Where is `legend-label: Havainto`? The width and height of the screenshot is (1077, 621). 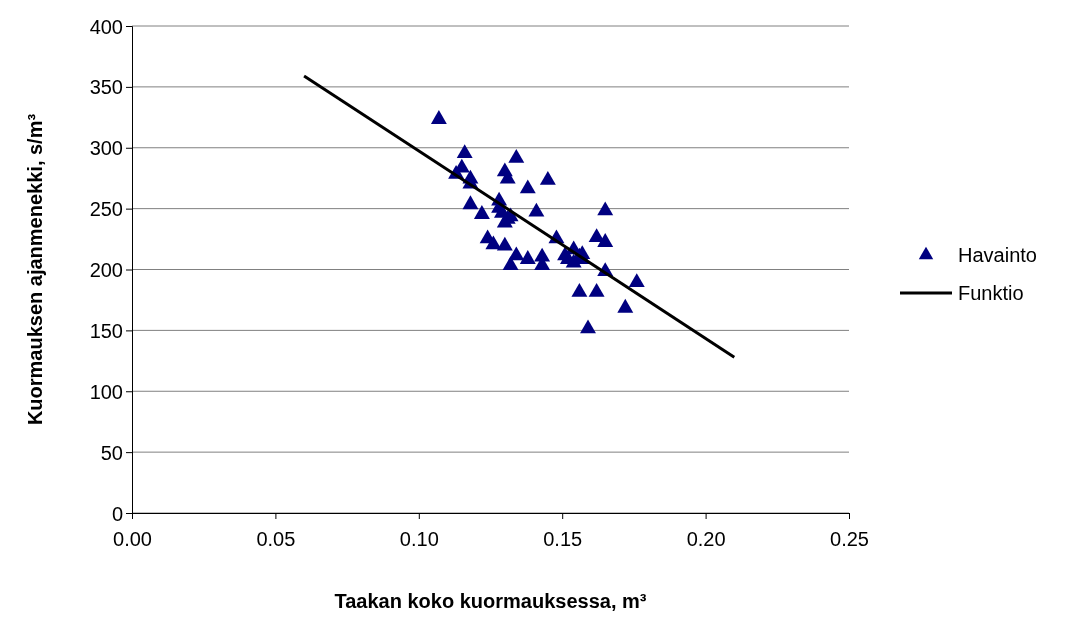 legend-label: Havainto is located at coordinates (997, 255).